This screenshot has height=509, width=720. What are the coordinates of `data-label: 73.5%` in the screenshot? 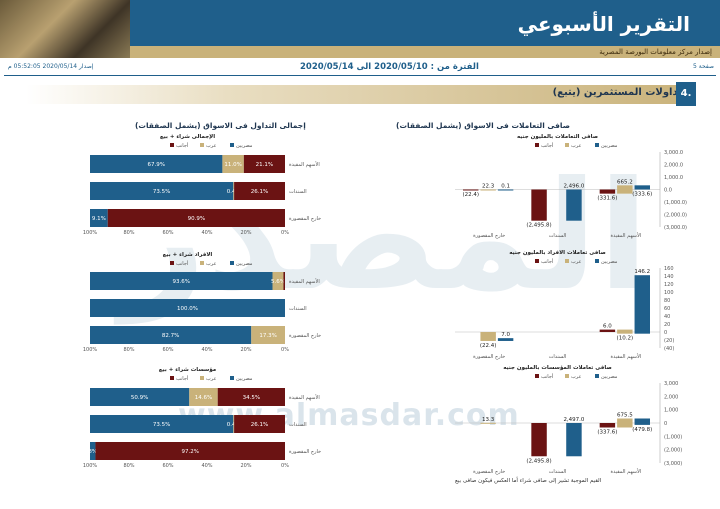 It's located at (161, 425).